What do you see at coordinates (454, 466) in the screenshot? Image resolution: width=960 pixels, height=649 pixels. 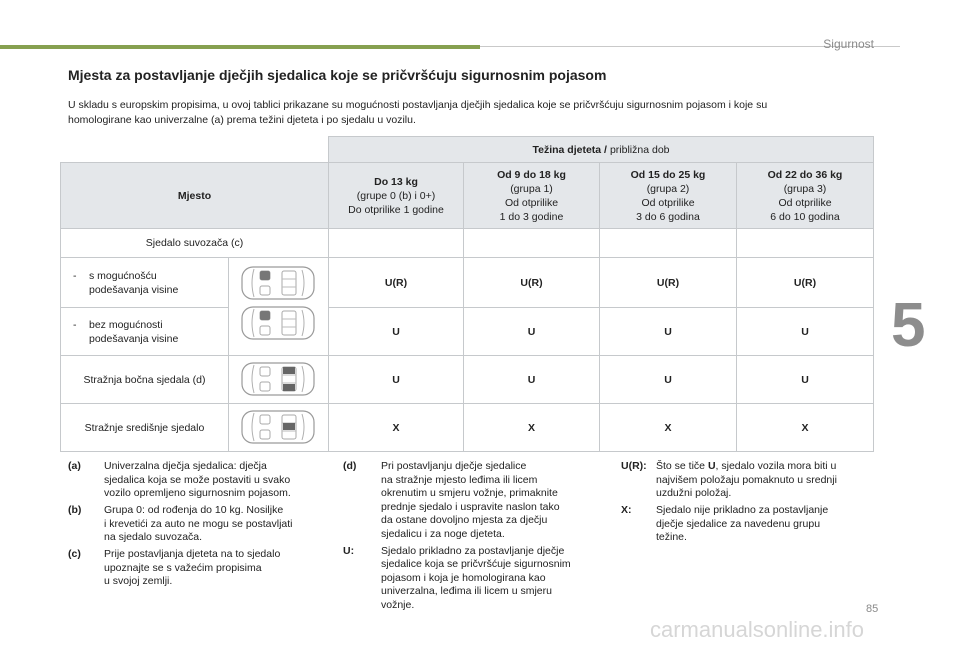 I see `note-line: Pri postavljanju dječje sjedalice` at bounding box center [454, 466].